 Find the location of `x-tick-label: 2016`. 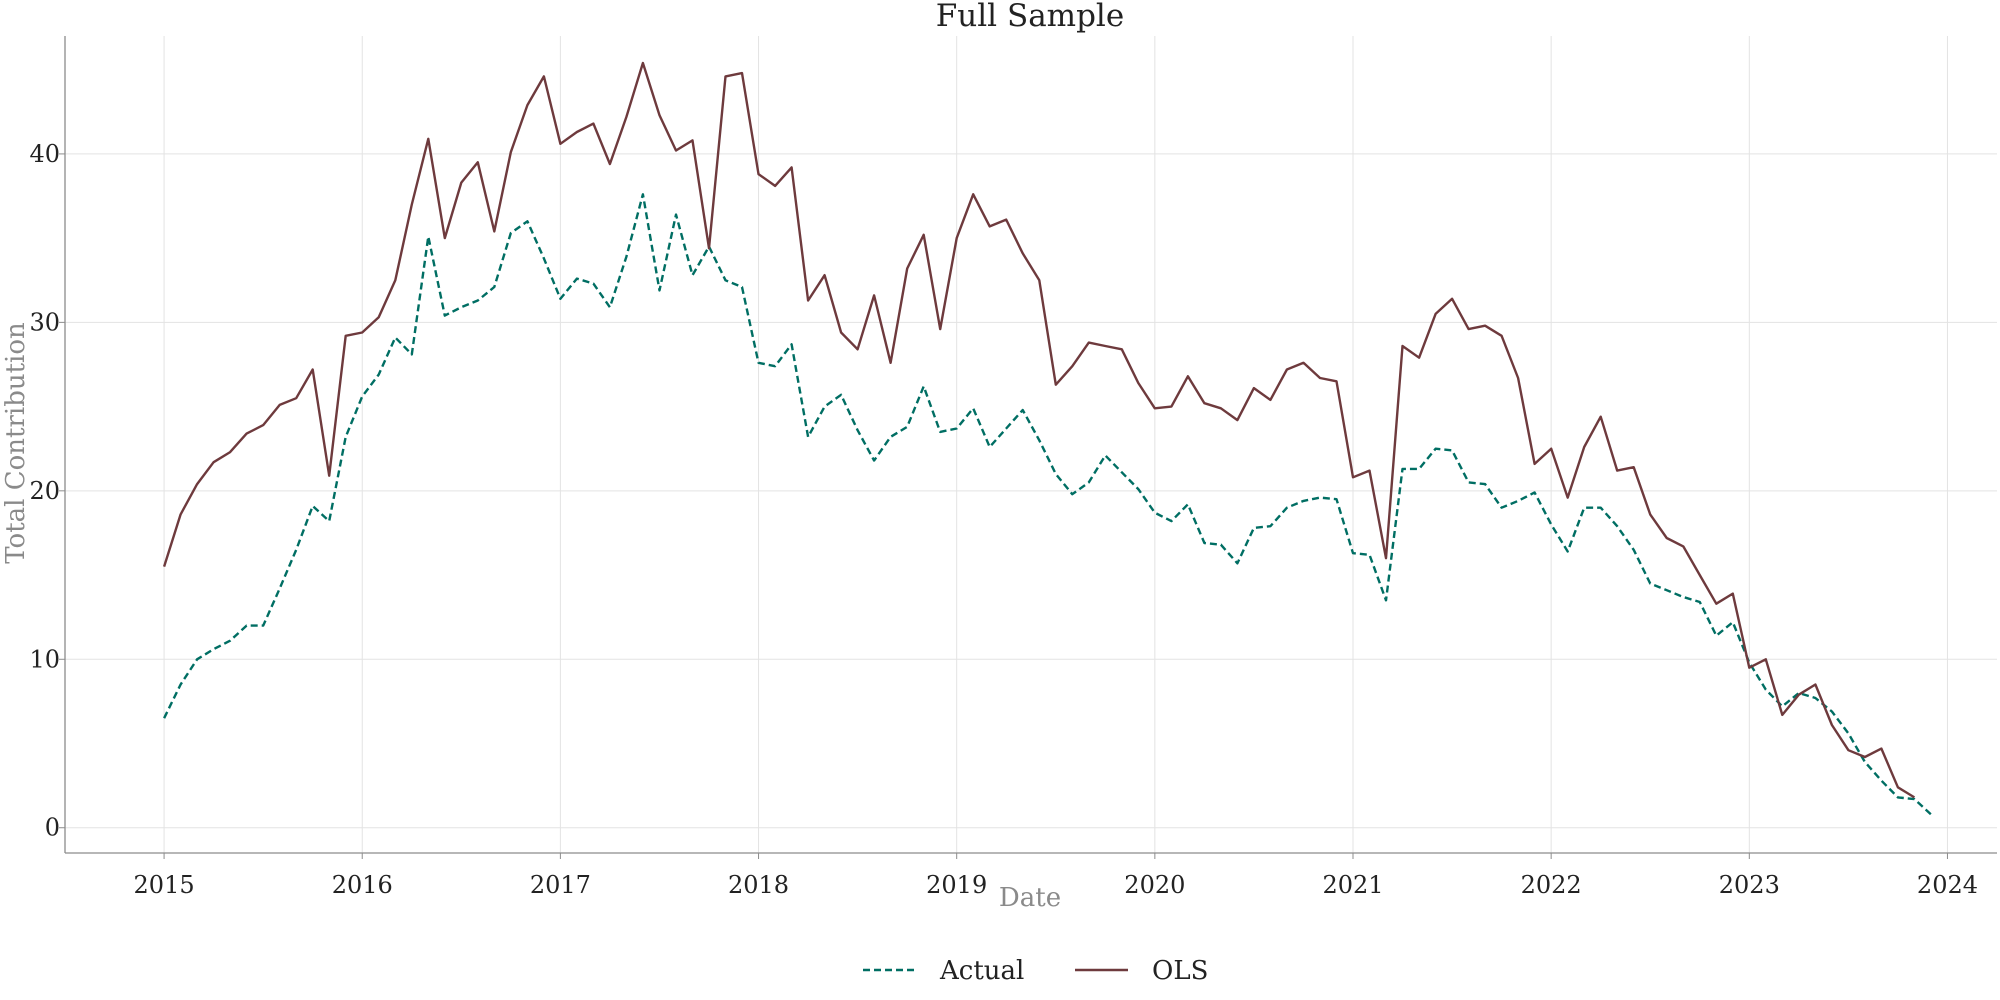

x-tick-label: 2016 is located at coordinates (362, 885).